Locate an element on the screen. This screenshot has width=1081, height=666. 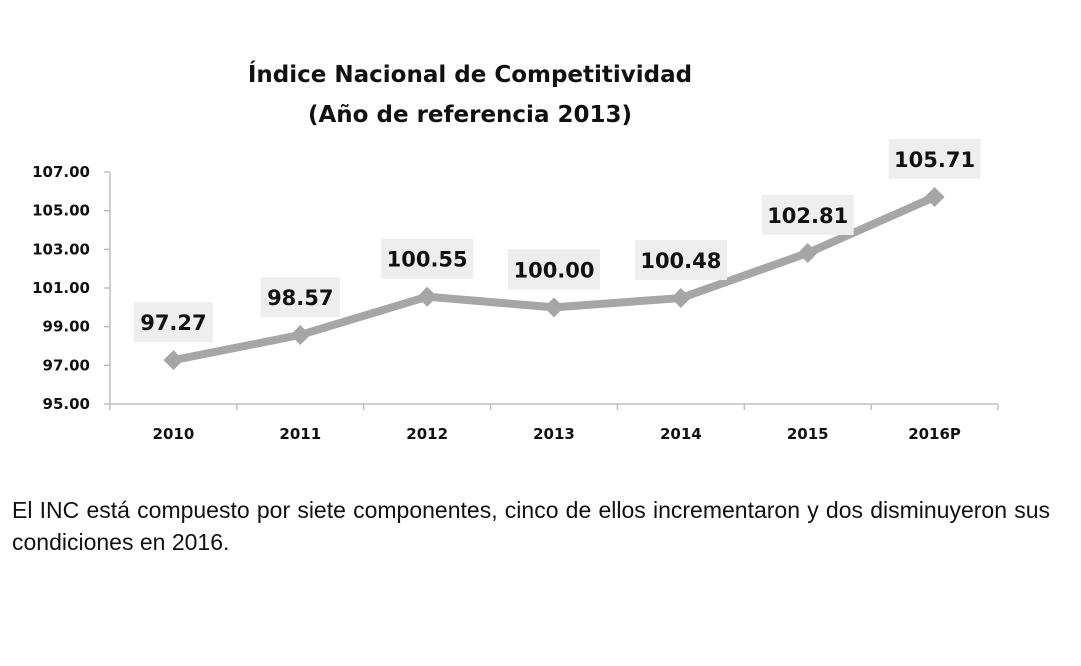
data-label: 102.81 is located at coordinates (807, 216).